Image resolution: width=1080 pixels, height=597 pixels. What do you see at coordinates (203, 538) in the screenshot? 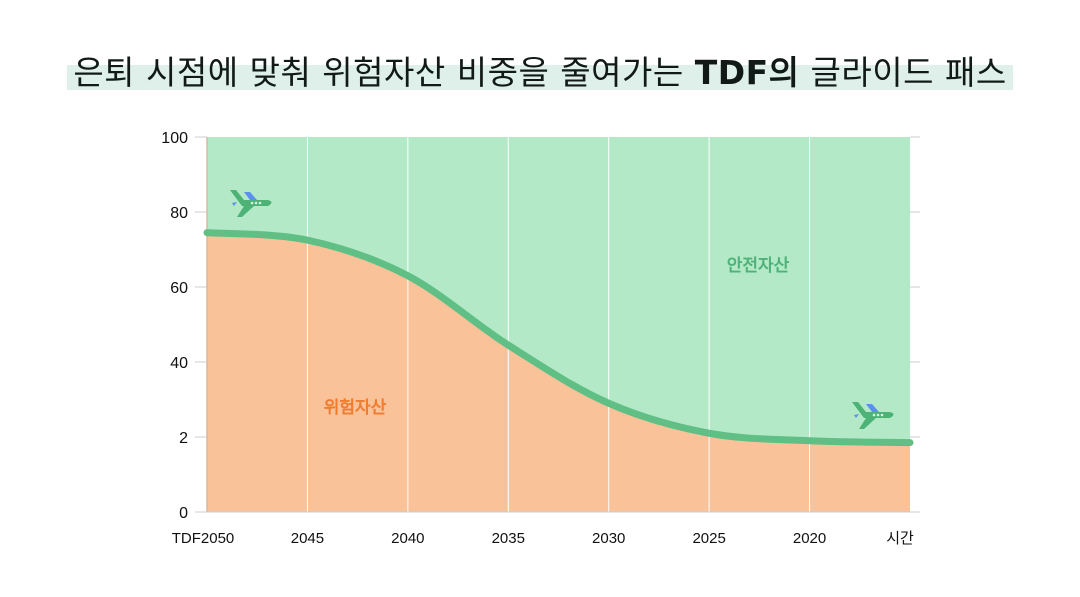
I see `x-tick-label: TDF2050` at bounding box center [203, 538].